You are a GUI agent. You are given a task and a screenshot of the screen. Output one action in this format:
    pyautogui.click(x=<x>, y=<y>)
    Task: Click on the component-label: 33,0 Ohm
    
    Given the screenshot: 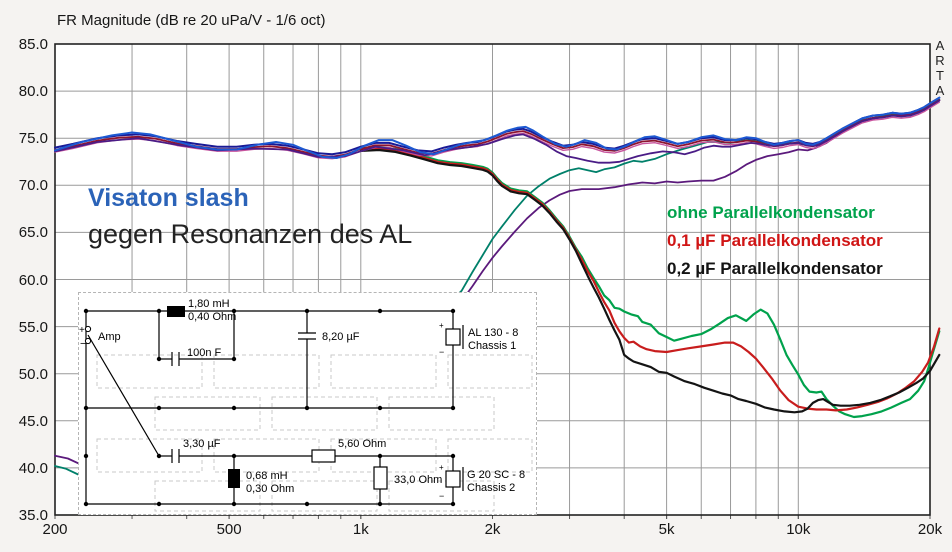 What is the action you would take?
    pyautogui.click(x=418, y=480)
    